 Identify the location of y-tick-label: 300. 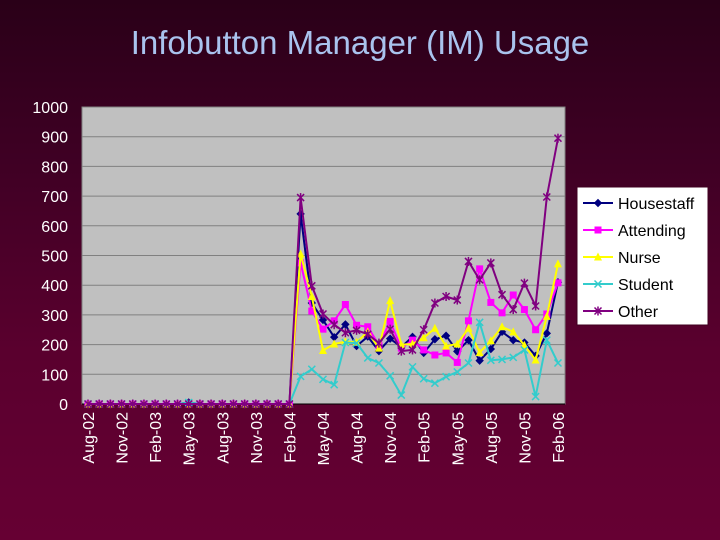
(54, 316).